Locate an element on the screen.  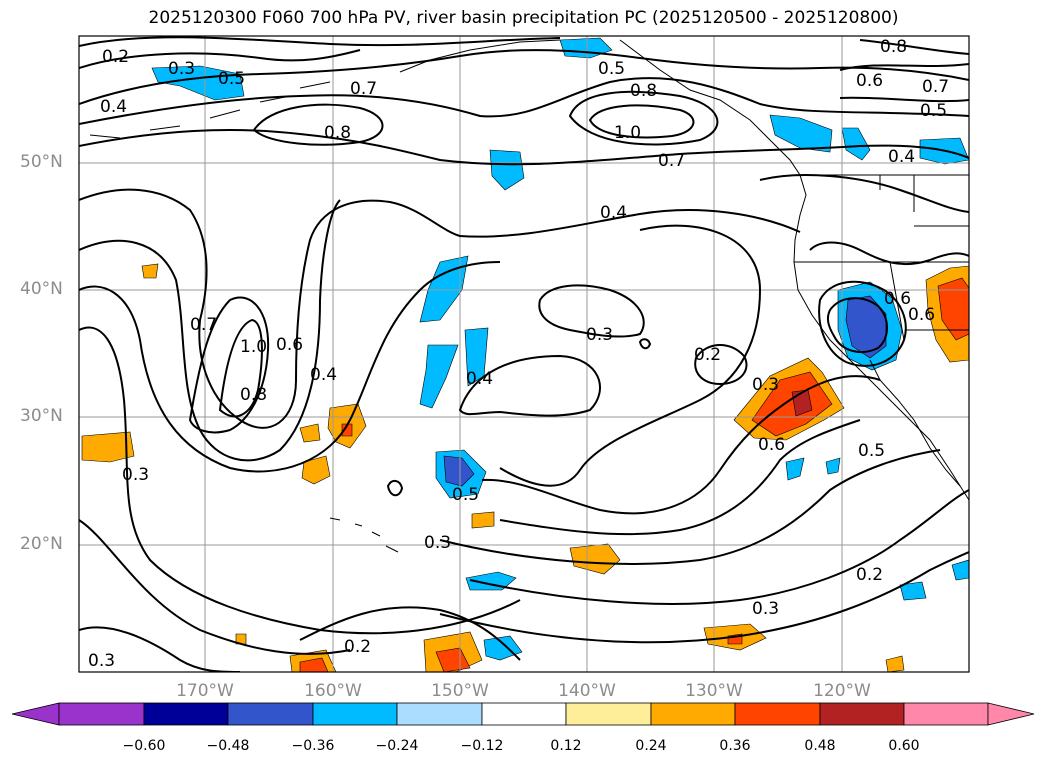
lon-label: 150°W is located at coordinates (460, 691).